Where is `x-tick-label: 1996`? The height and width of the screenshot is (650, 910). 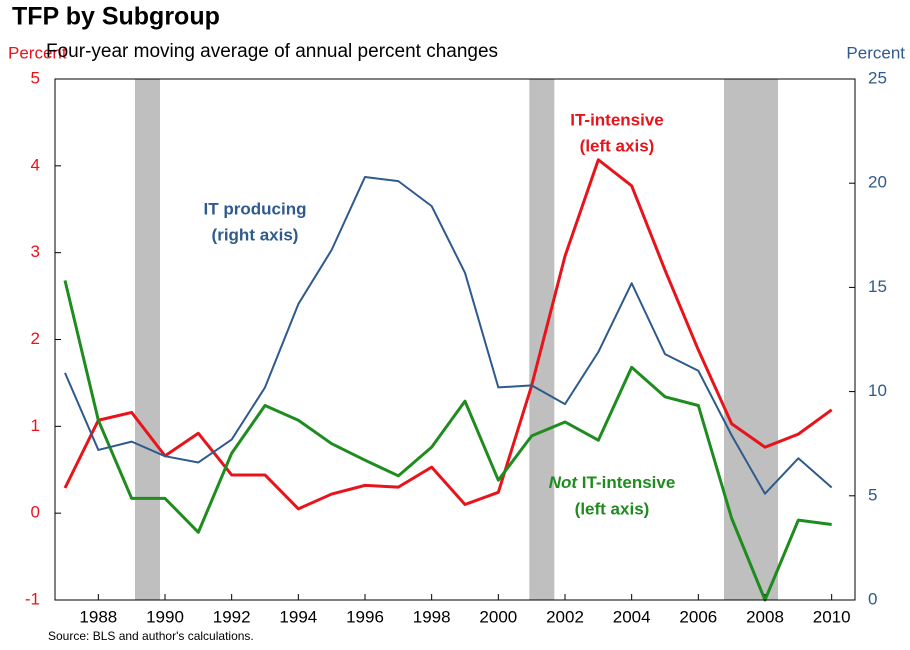
x-tick-label: 1996 is located at coordinates (365, 616).